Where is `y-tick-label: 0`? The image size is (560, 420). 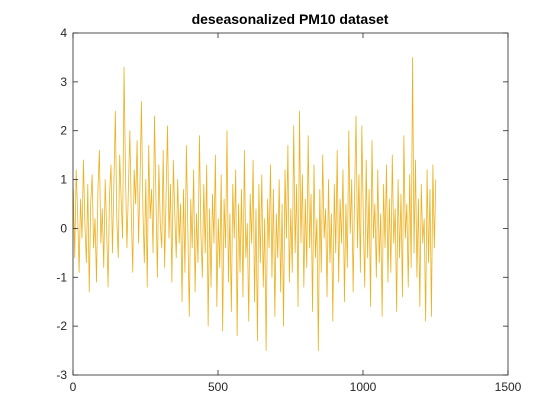
y-tick-label: 0 is located at coordinates (63, 228).